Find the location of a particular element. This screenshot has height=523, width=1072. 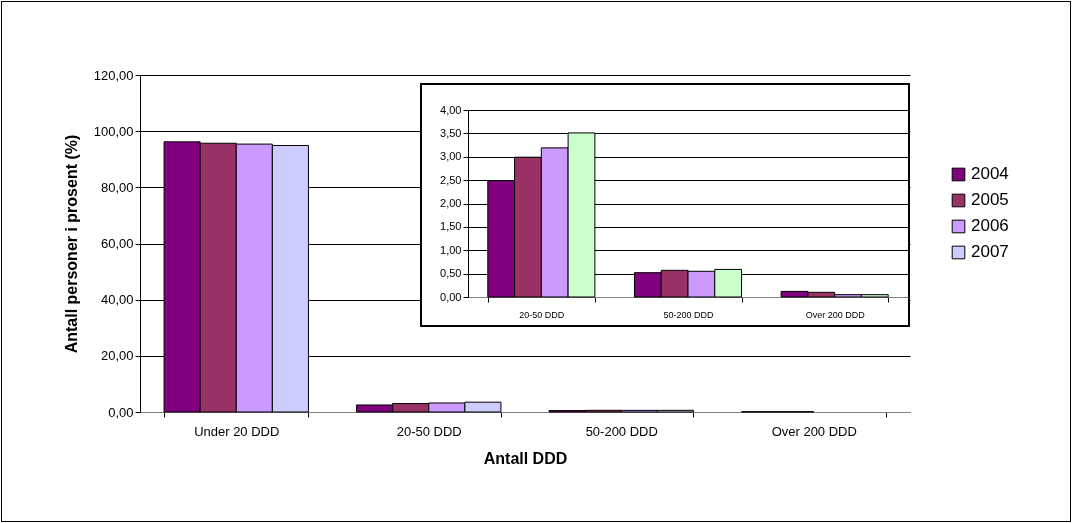

y-axis-title: Antall personer i prosent (%) is located at coordinates (71, 244).